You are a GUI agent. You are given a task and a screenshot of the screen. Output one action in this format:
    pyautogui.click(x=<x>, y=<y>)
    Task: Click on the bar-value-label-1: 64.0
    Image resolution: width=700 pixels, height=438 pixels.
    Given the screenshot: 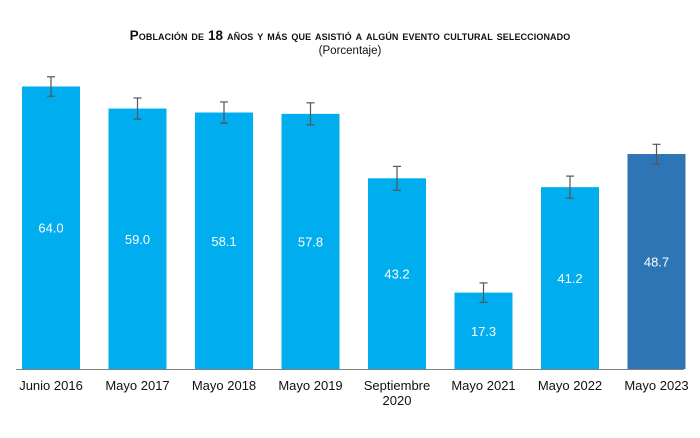 What is the action you would take?
    pyautogui.click(x=50, y=228)
    